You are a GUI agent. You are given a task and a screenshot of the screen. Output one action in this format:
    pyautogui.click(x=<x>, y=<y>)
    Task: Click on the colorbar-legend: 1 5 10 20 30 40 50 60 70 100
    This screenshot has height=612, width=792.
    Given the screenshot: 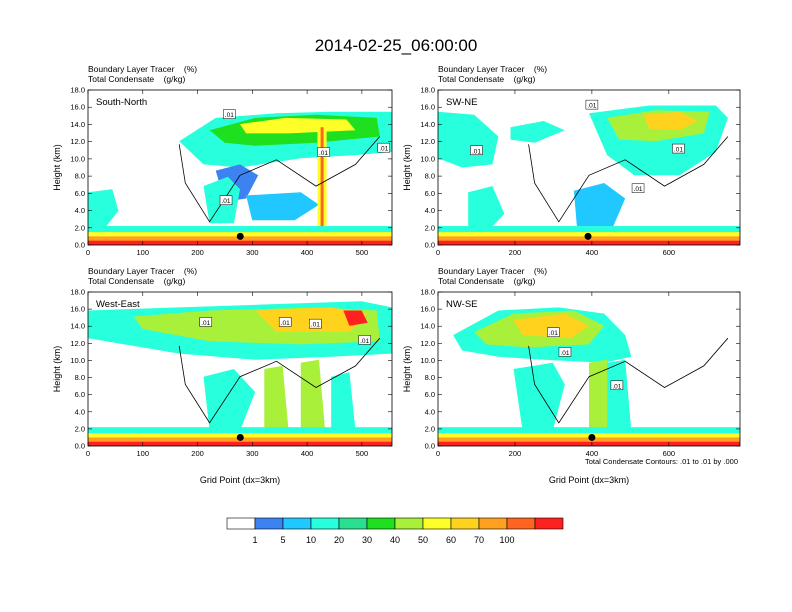 What is the action you would take?
    pyautogui.click(x=395, y=531)
    